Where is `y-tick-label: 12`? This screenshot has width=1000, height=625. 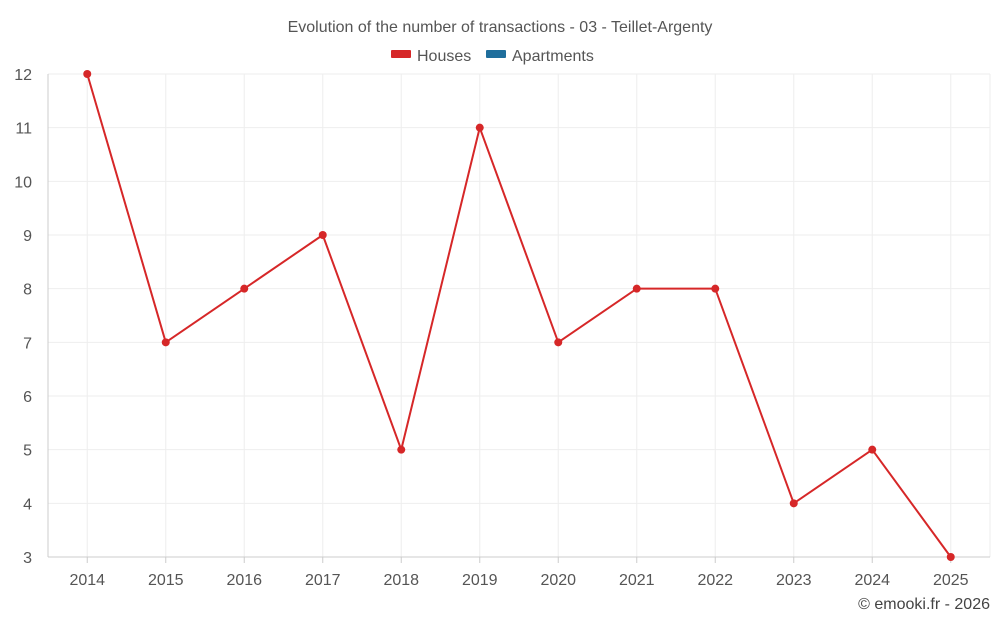
y-tick-label: 12 is located at coordinates (23, 75).